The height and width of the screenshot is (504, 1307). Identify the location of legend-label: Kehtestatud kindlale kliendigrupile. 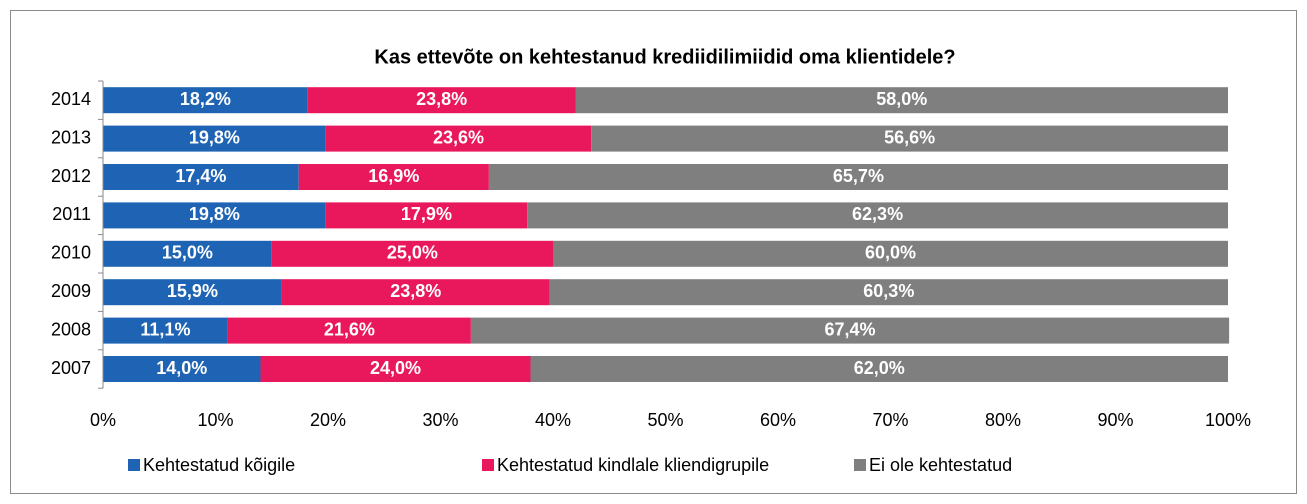
(633, 465).